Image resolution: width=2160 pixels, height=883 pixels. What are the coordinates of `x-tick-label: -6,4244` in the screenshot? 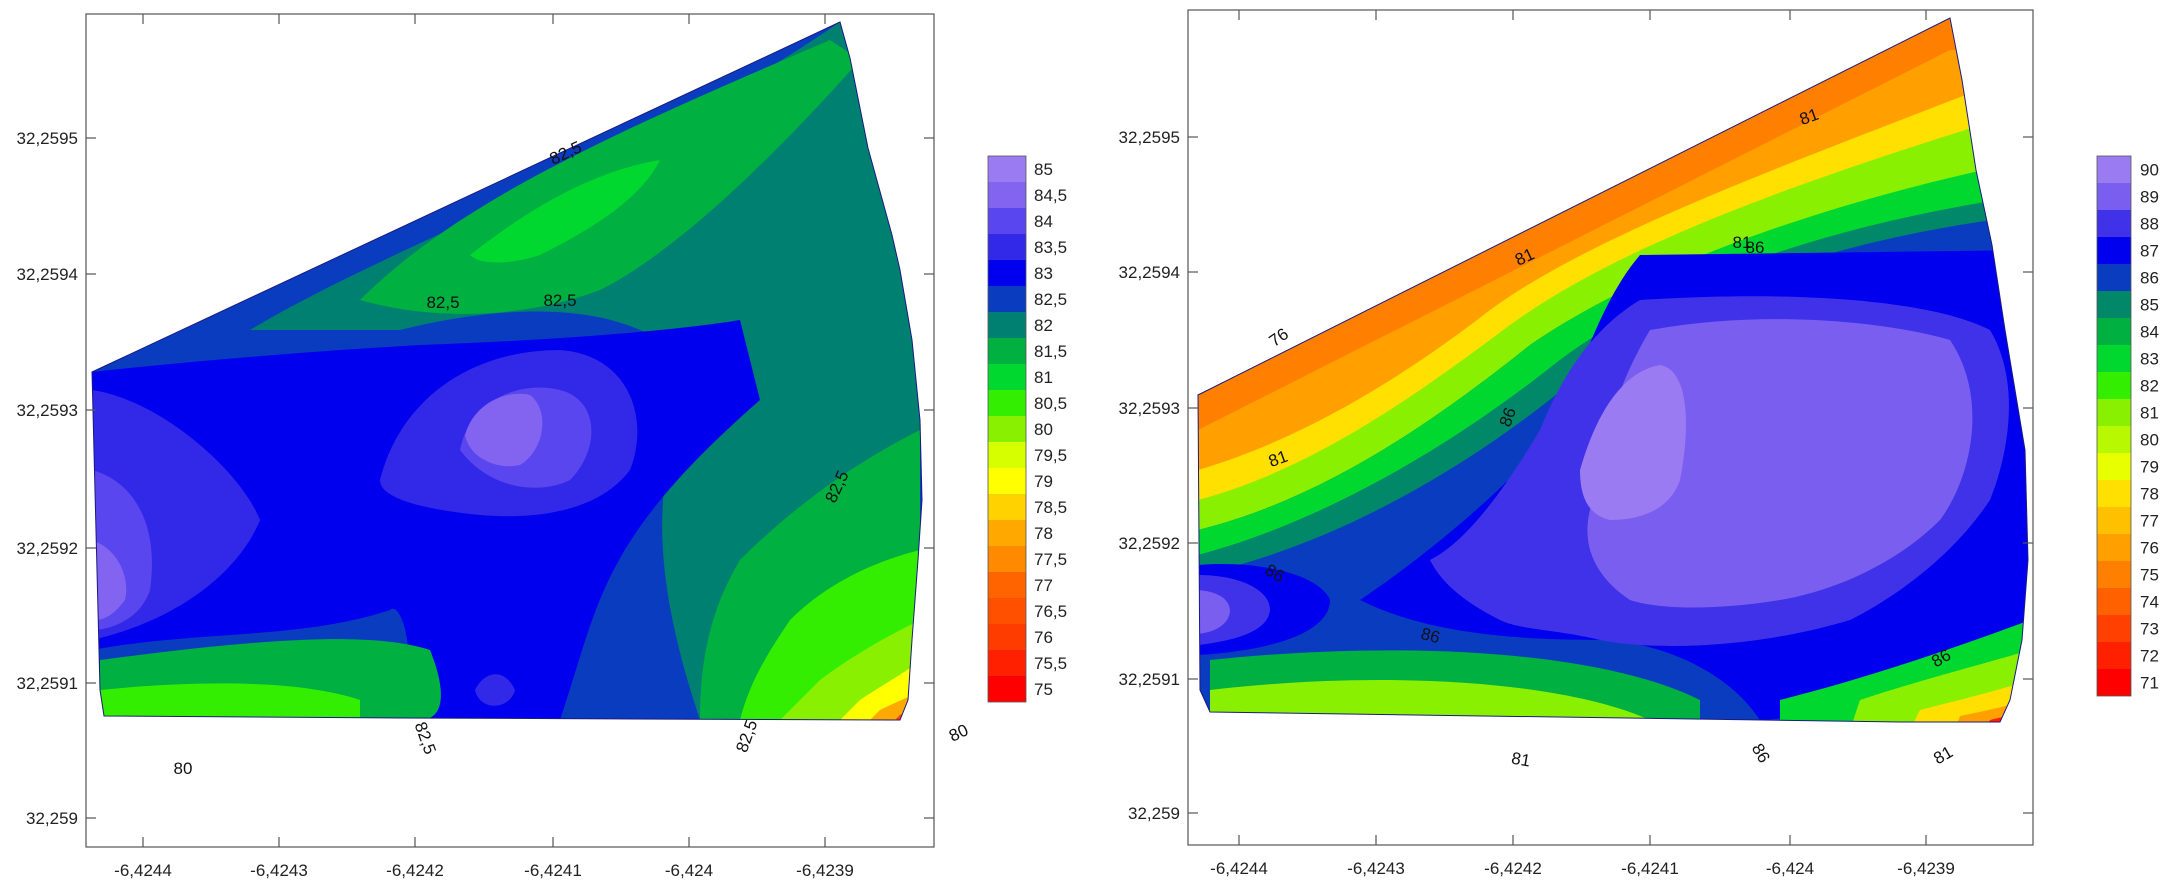 It's located at (143, 870).